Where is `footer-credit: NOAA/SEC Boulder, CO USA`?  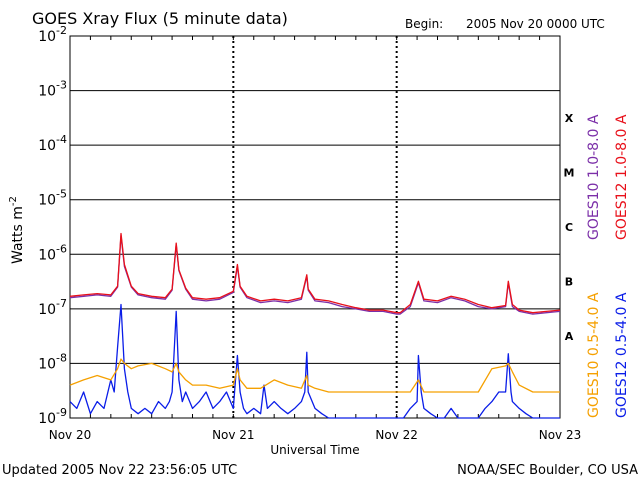
footer-credit: NOAA/SEC Boulder, CO USA is located at coordinates (547, 470).